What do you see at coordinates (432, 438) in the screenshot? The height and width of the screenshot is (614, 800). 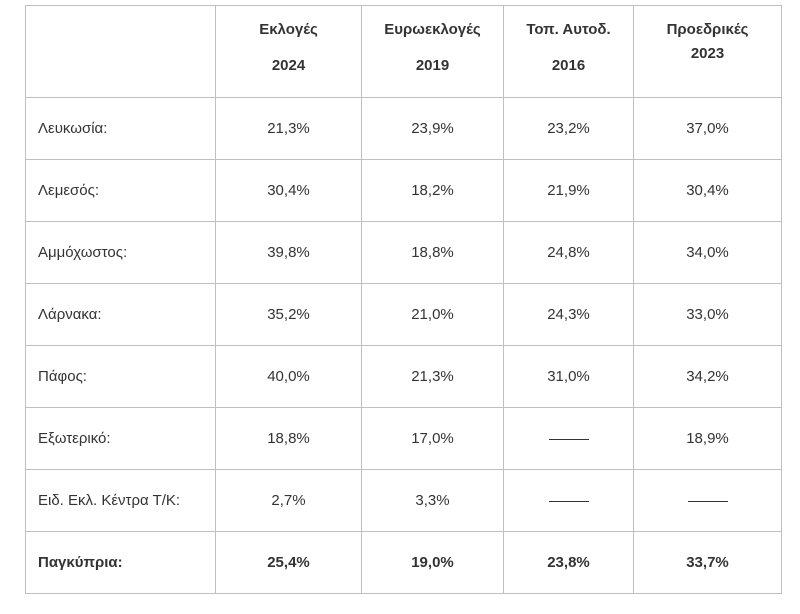 I see `value-cell: 17,0%` at bounding box center [432, 438].